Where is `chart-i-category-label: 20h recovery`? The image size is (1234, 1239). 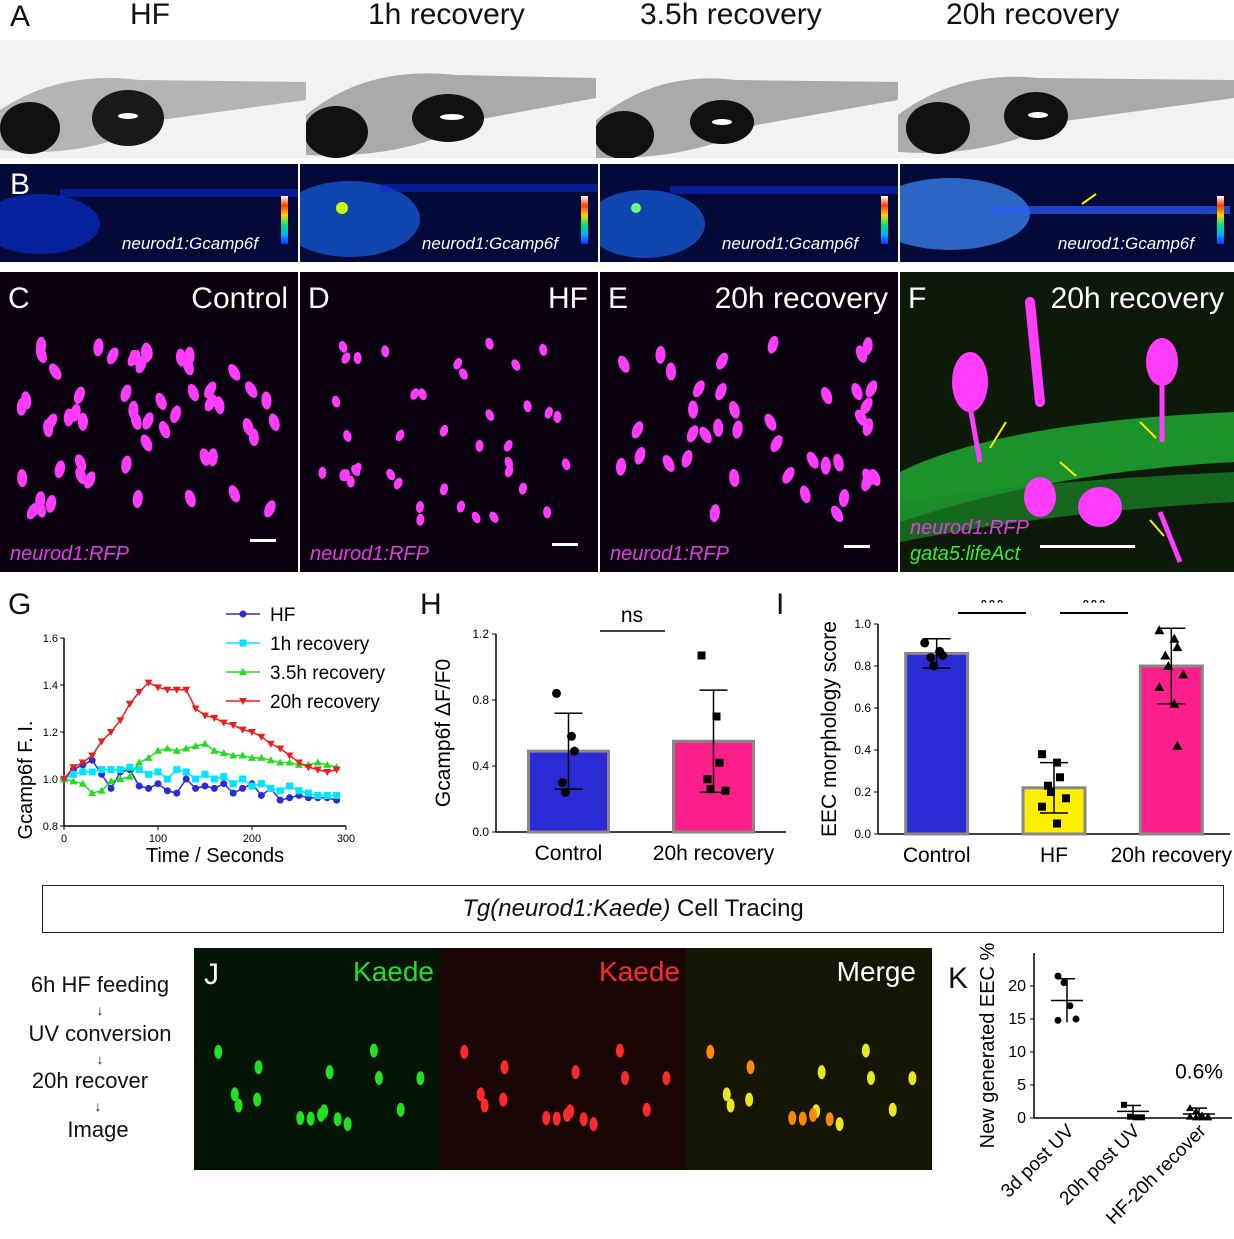
chart-i-category-label: 20h recovery is located at coordinates (1172, 855).